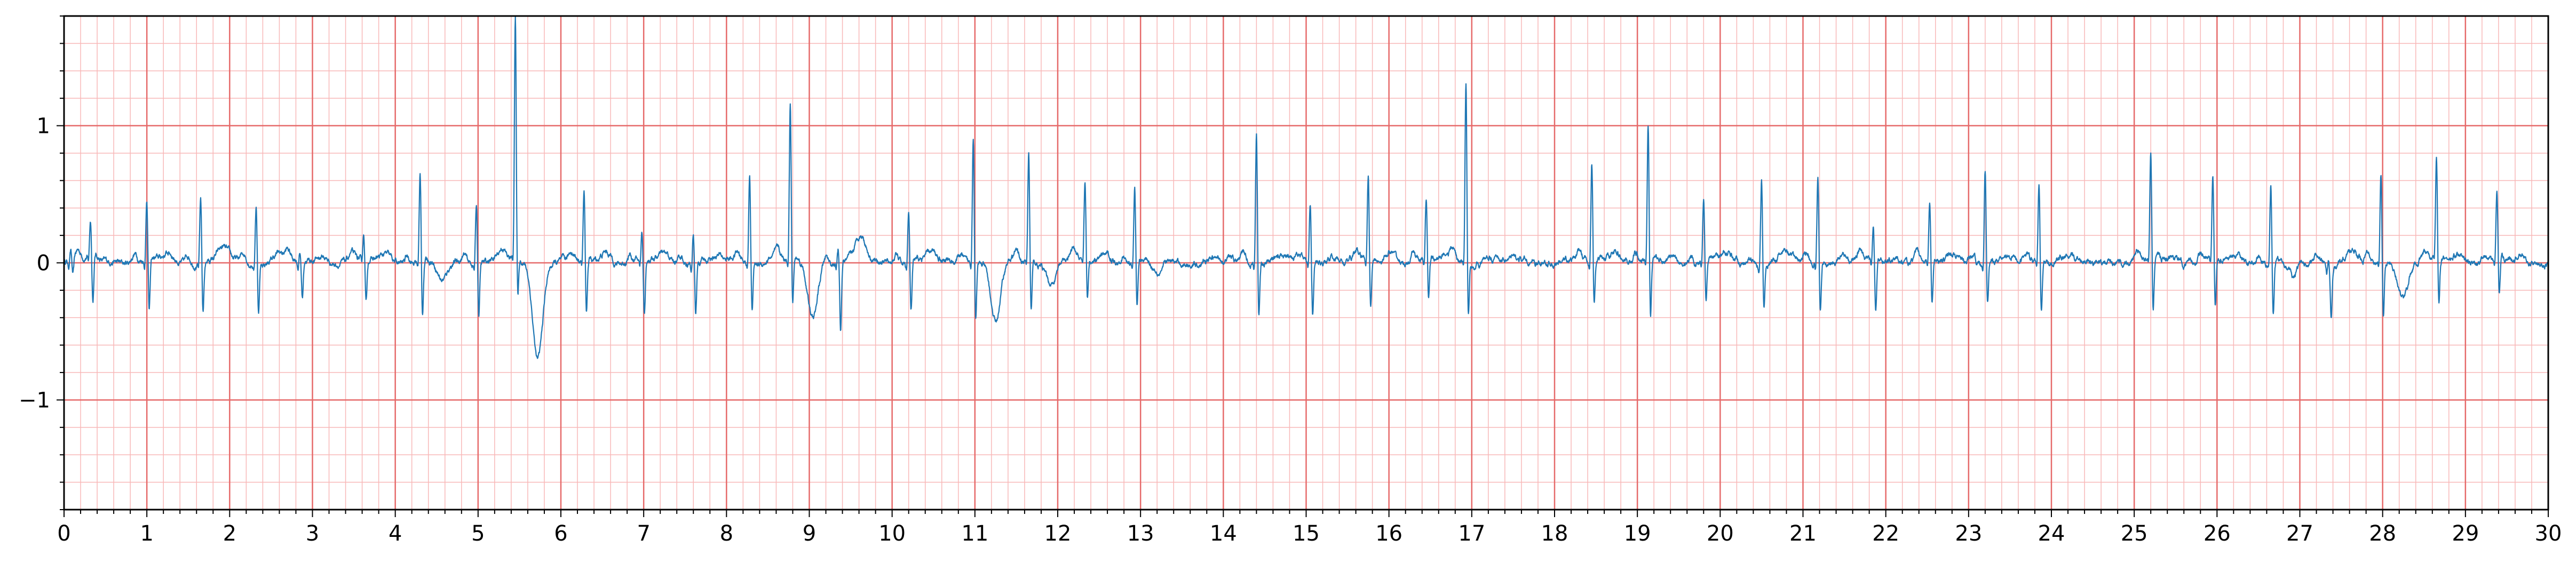 The image size is (2576, 563). Describe the element at coordinates (1554, 533) in the screenshot. I see `x-tick-label: 18` at that location.